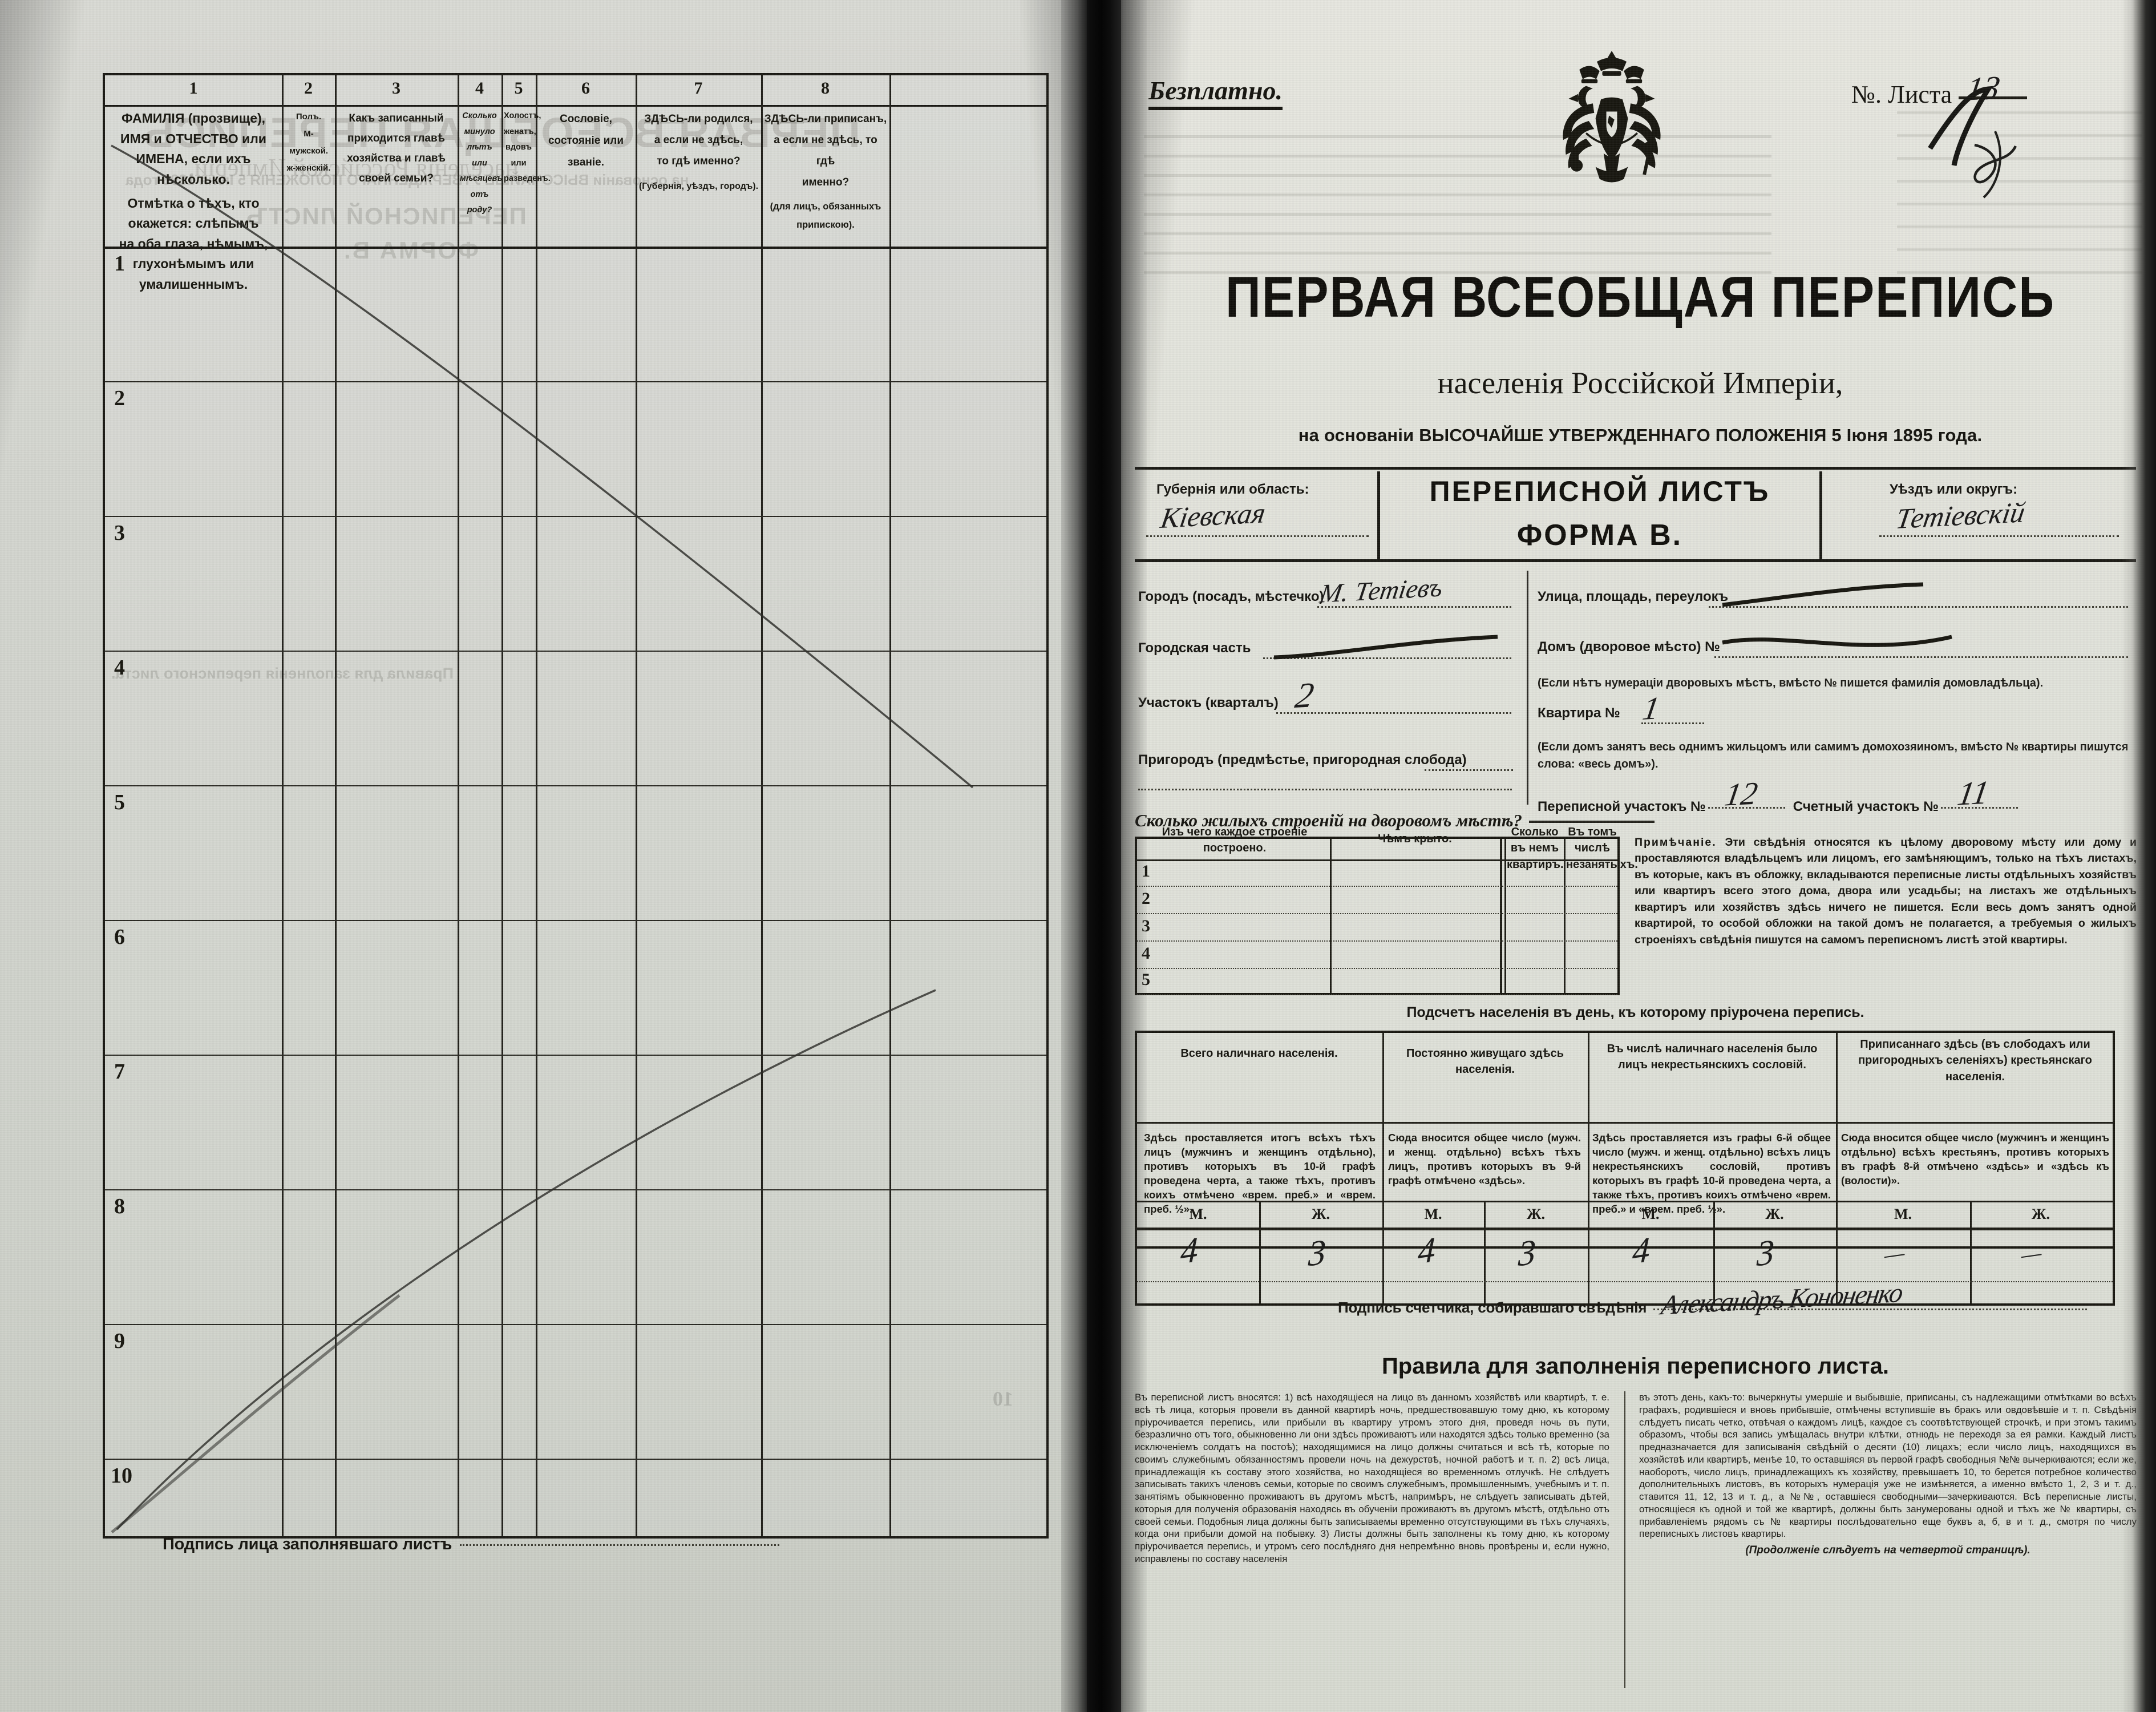 This screenshot has height=1712, width=2156. I want to click on sheet-number-field: 13, so click(1993, 88).